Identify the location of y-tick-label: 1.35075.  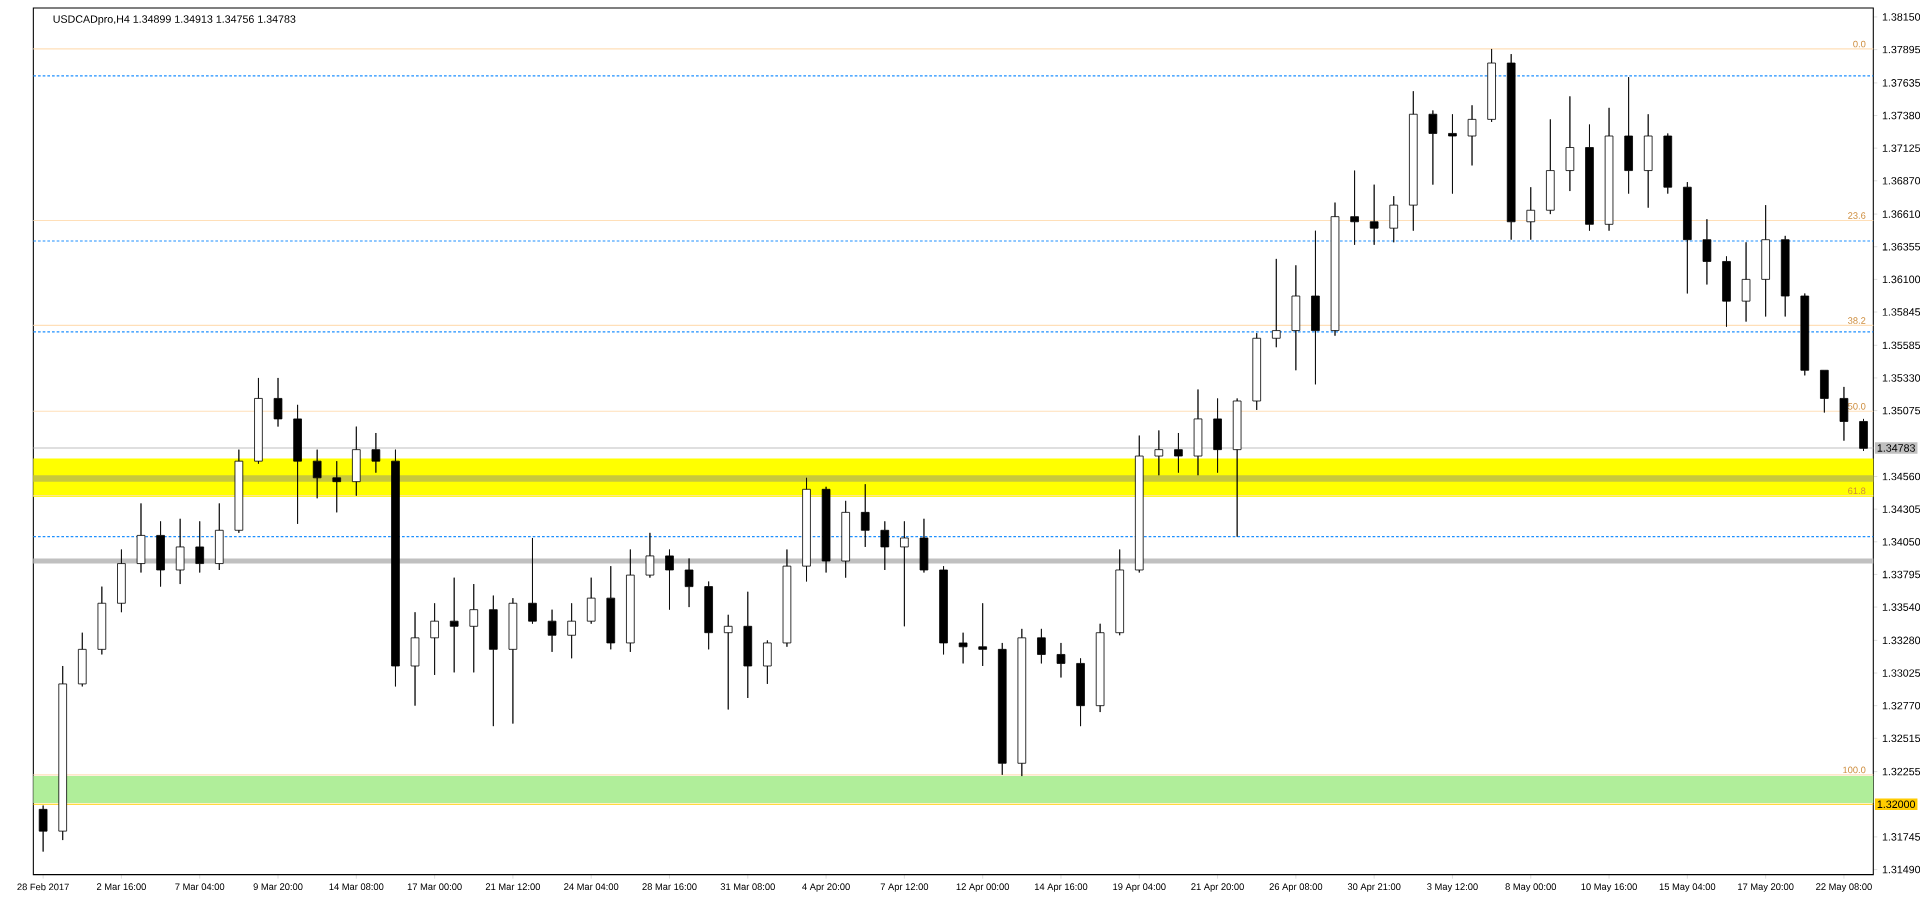
(1901, 410).